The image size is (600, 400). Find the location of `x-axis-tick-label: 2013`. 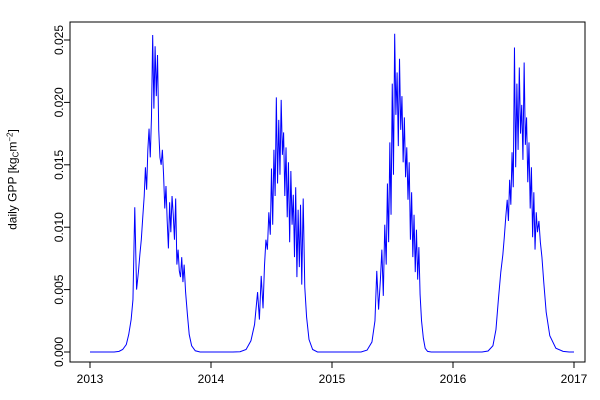

x-axis-tick-label: 2013 is located at coordinates (90, 379).